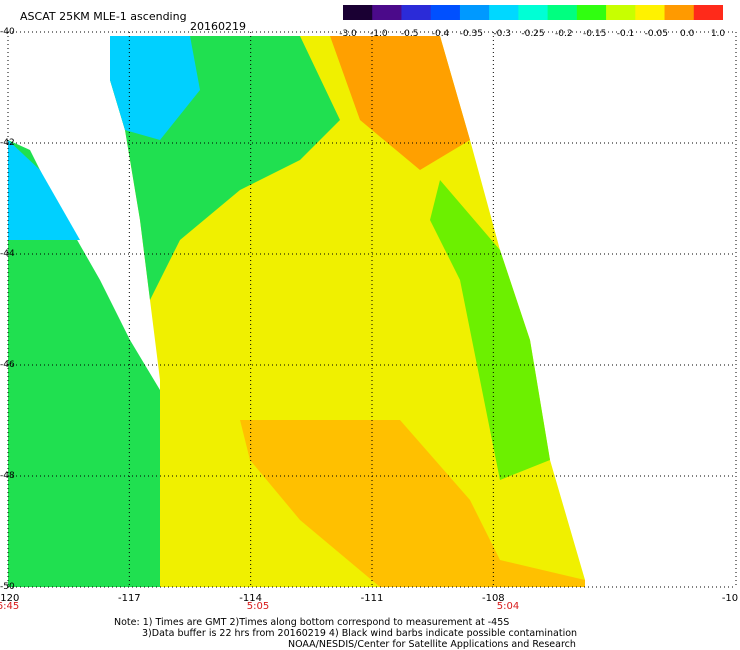 The height and width of the screenshot is (650, 740). I want to click on color-scale-tick-label: -0.15, so click(595, 34).